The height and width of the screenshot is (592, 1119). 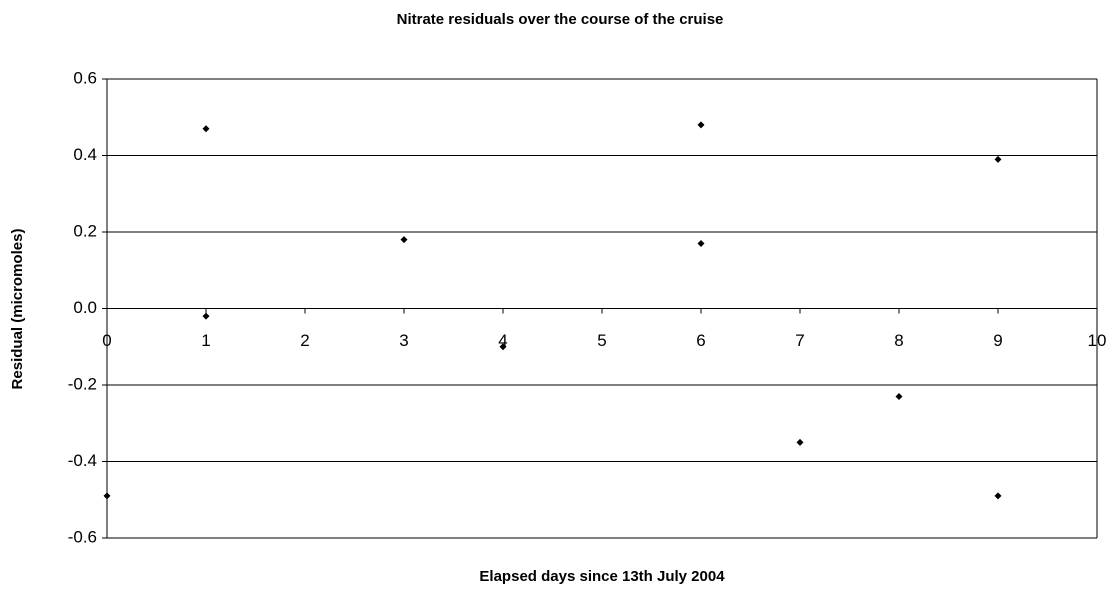 I want to click on x-tick-label: 8, so click(x=898, y=340).